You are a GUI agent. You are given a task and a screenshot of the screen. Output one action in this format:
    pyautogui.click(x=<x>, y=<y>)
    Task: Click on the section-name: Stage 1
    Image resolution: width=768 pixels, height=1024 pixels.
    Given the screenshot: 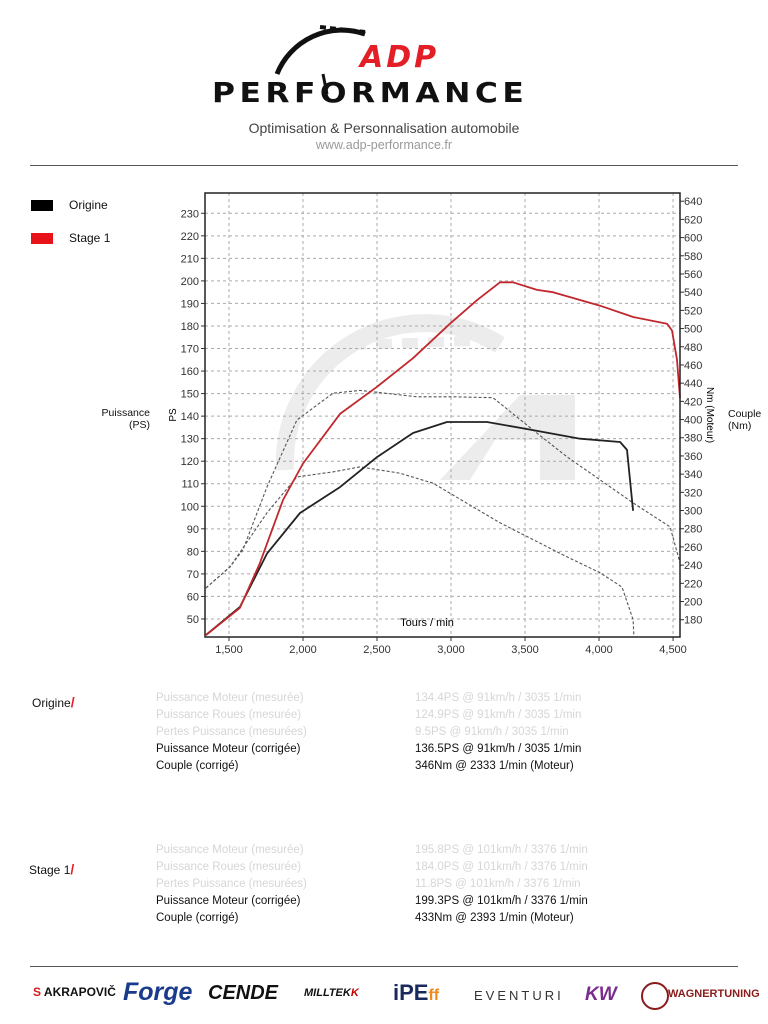 What is the action you would take?
    pyautogui.click(x=50, y=870)
    